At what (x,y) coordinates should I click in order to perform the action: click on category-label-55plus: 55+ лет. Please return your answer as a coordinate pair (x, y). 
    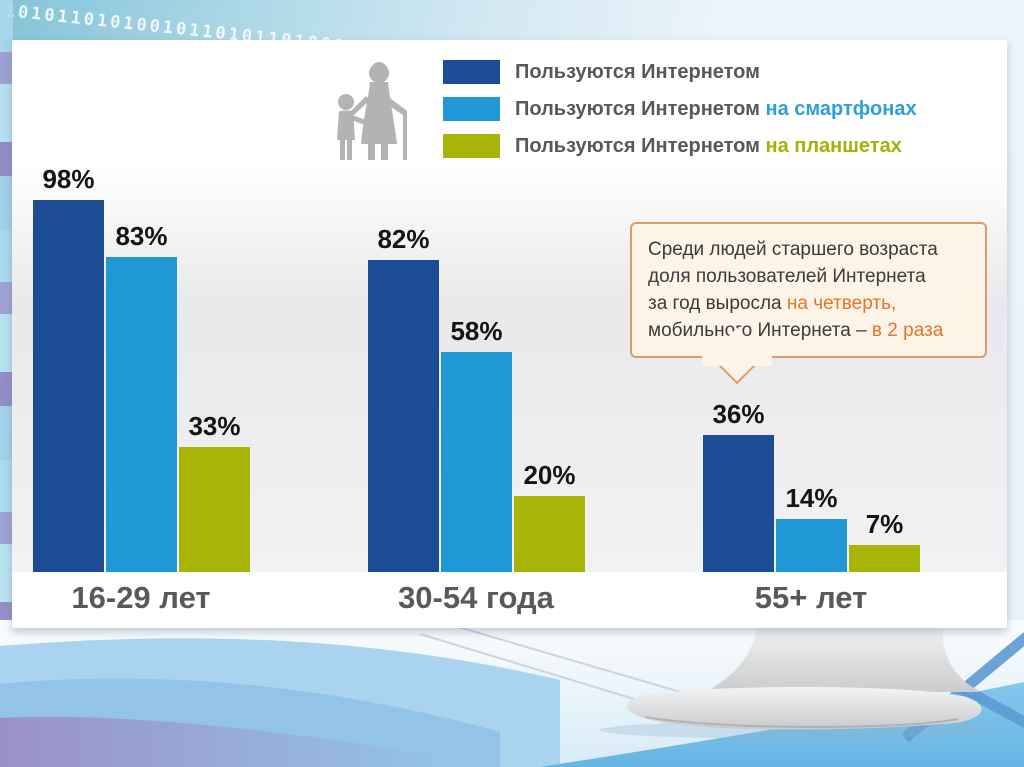
    Looking at the image, I should click on (811, 597).